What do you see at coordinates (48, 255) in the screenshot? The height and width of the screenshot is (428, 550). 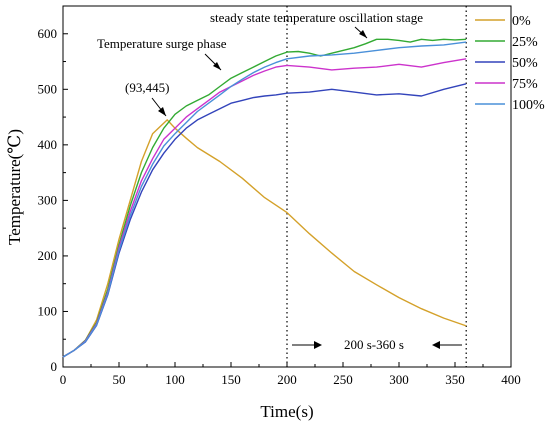 I see `y-tick-label-2: 200` at bounding box center [48, 255].